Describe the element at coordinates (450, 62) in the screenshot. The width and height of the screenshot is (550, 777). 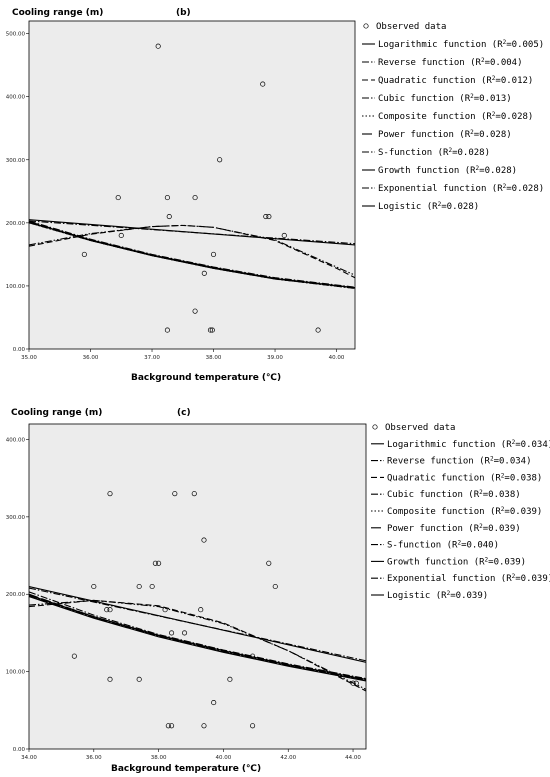
I see `legend-label-2: Reverse function (R2=0.004)` at that location.